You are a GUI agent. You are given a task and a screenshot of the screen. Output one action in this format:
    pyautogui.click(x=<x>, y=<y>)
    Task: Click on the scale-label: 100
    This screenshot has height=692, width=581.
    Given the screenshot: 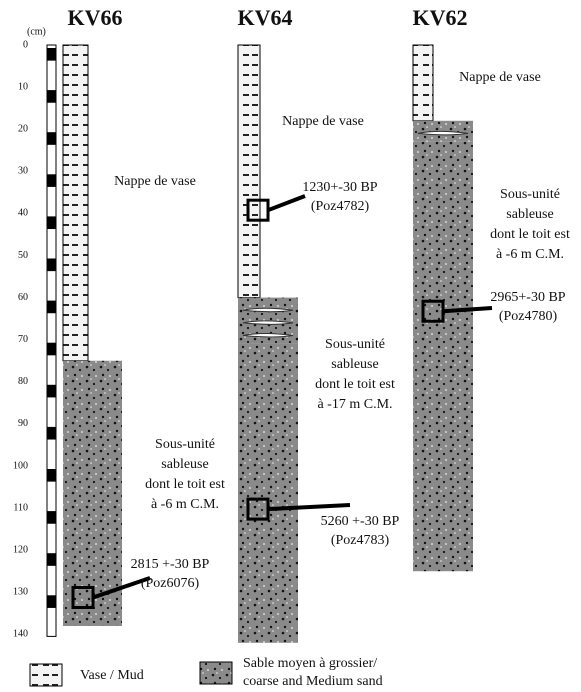 What is the action you would take?
    pyautogui.click(x=20, y=465)
    